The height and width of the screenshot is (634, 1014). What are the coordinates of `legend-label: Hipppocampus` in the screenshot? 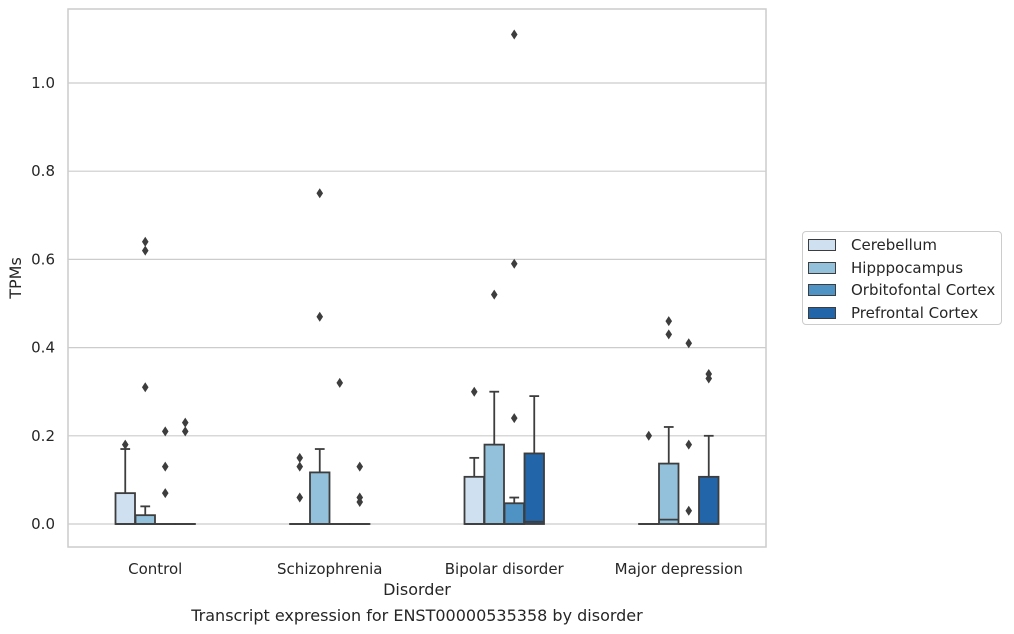 It's located at (907, 267).